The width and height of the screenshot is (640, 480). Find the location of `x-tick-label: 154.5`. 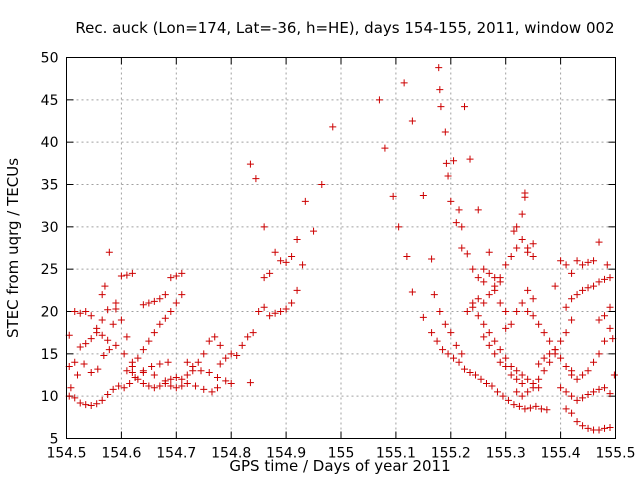

x-tick-label: 154.5 is located at coordinates (66, 454).